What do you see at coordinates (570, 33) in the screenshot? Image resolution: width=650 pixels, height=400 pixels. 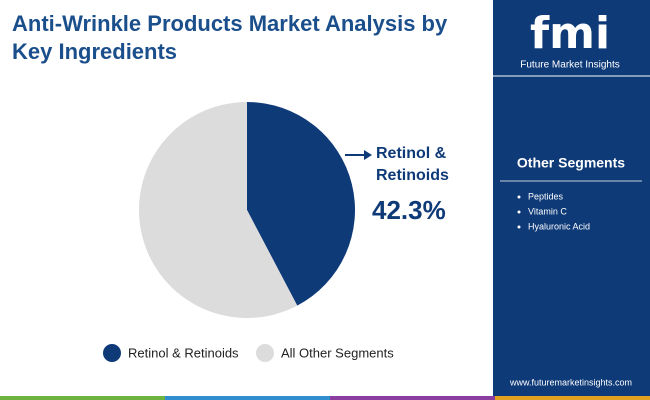 I see `logo: fmi` at bounding box center [570, 33].